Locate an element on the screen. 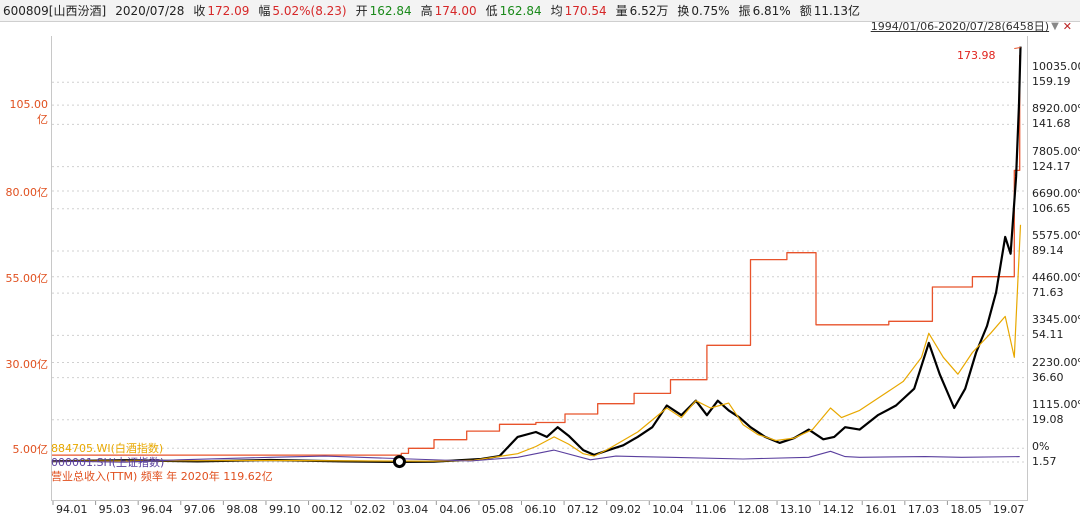 This screenshot has height=519, width=1080. right-axis-pct-label: 0% is located at coordinates (1041, 446).